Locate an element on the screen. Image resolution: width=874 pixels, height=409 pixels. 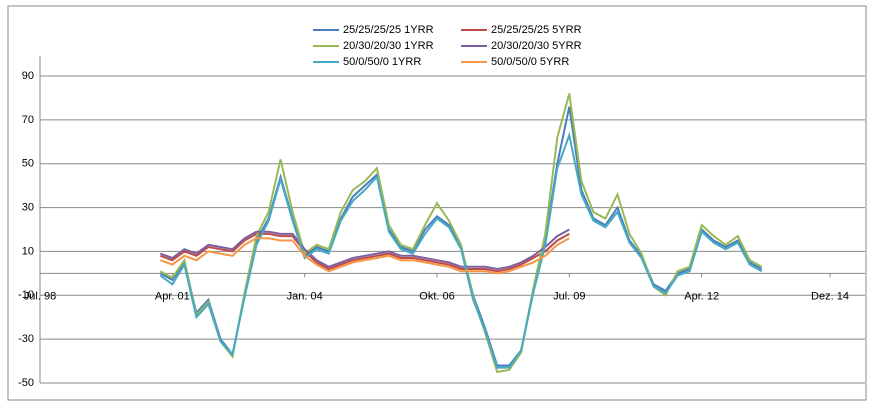
x-tick-label: Jan. 04 is located at coordinates (305, 296).